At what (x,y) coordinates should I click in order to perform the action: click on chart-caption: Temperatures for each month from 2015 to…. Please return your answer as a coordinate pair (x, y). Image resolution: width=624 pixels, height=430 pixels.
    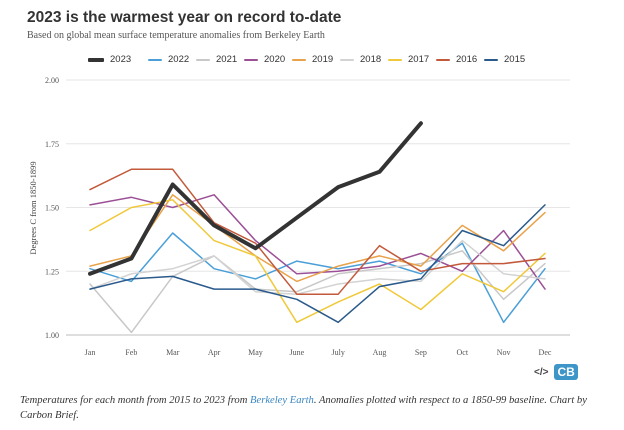
    Looking at the image, I should click on (315, 408).